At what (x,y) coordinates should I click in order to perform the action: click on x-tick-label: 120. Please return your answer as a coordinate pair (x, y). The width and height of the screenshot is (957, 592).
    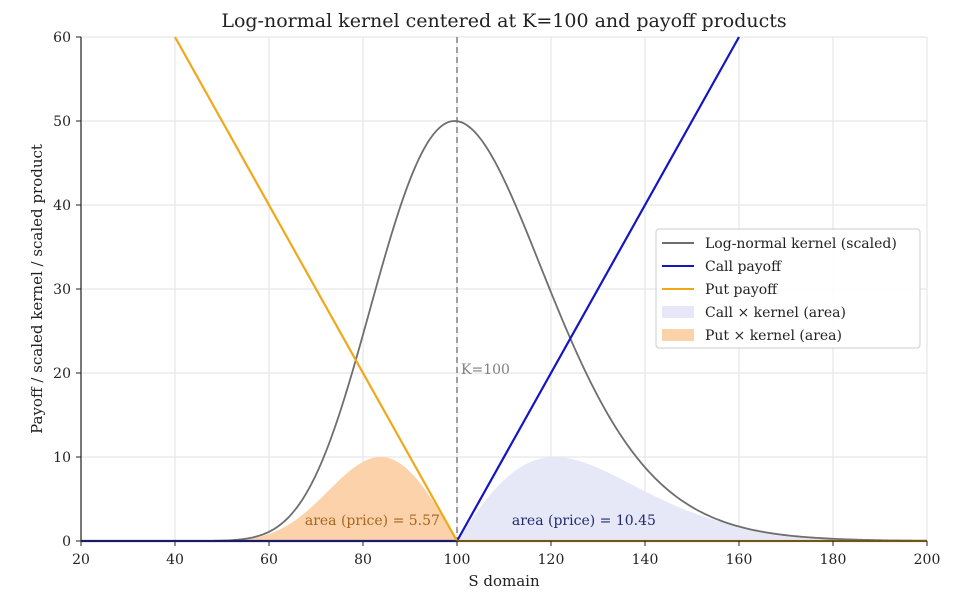
    Looking at the image, I should click on (551, 560).